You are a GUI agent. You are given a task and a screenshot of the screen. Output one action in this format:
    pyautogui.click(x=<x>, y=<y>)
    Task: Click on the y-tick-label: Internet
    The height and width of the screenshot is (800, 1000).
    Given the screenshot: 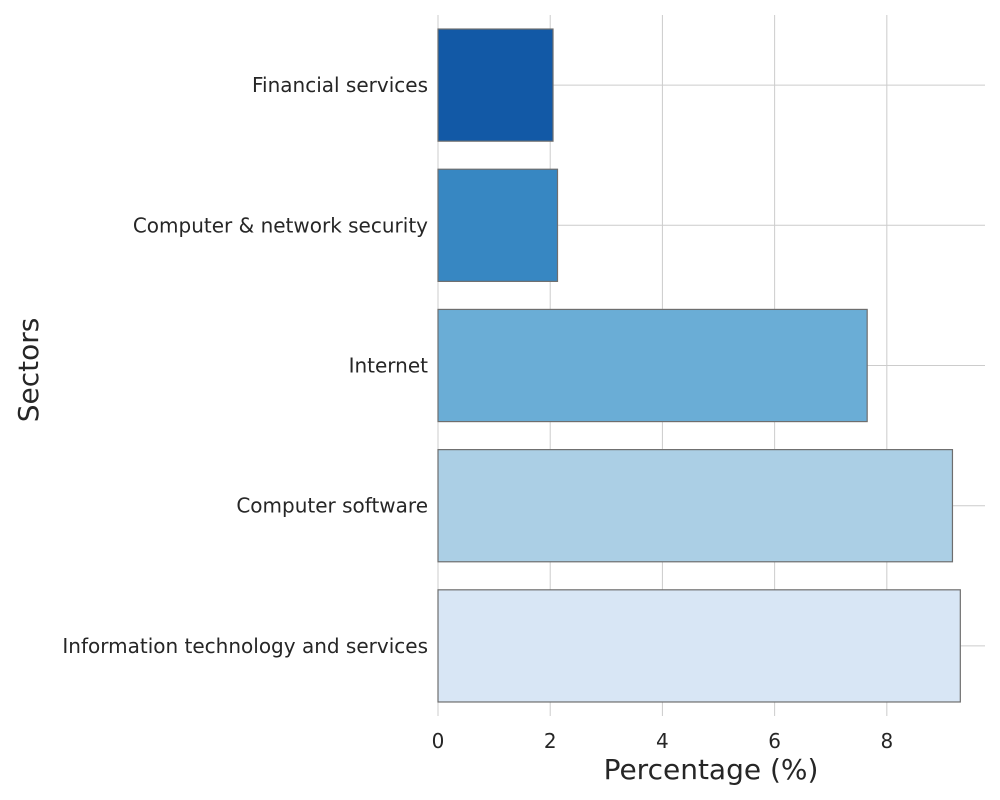 What is the action you would take?
    pyautogui.click(x=389, y=366)
    